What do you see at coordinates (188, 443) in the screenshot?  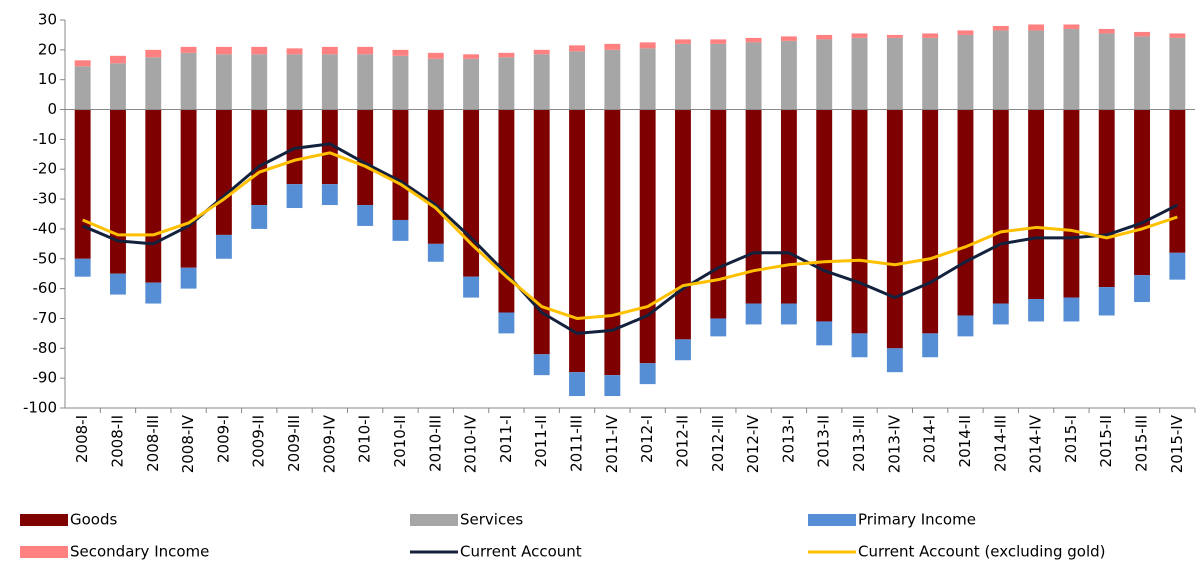 I see `x-tick-label: 2008-IV` at bounding box center [188, 443].